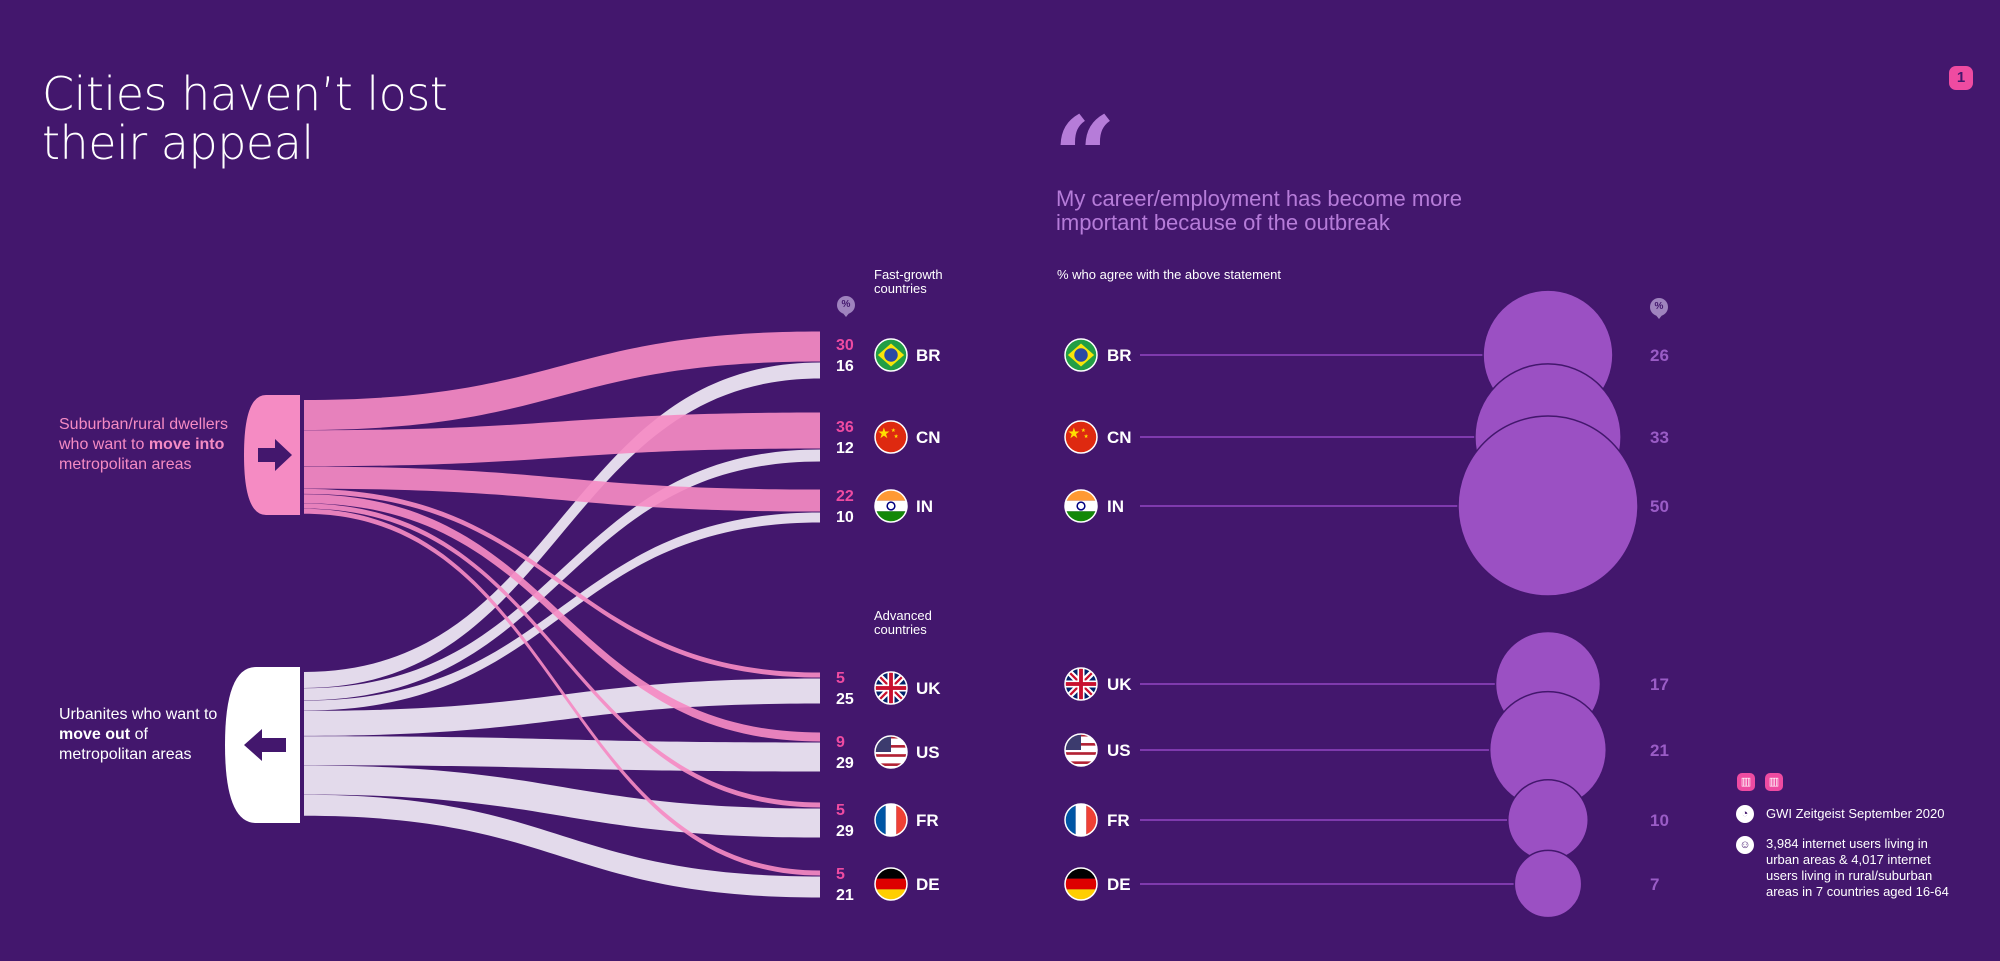 Image resolution: width=2000 pixels, height=961 pixels. Describe the element at coordinates (1081, 820) in the screenshot. I see `flag-right-fr` at that location.